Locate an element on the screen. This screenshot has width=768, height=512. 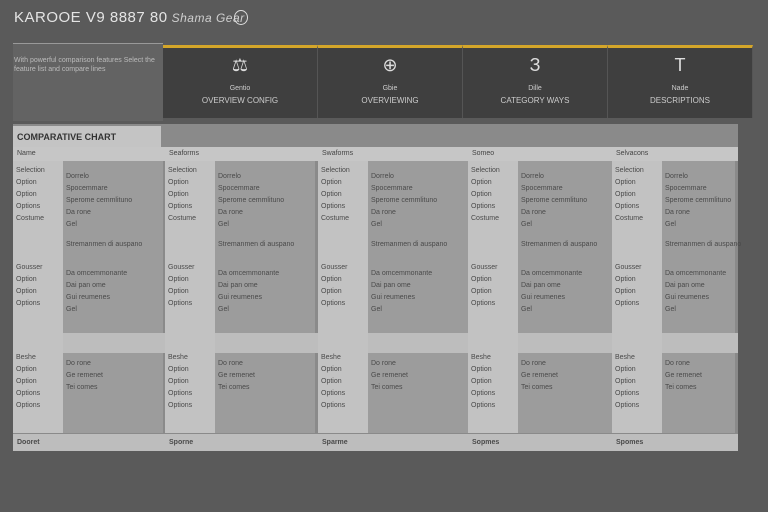
feature-card: ⚖ Gentio OVERVIEW CONFIG is located at coordinates (240, 81).